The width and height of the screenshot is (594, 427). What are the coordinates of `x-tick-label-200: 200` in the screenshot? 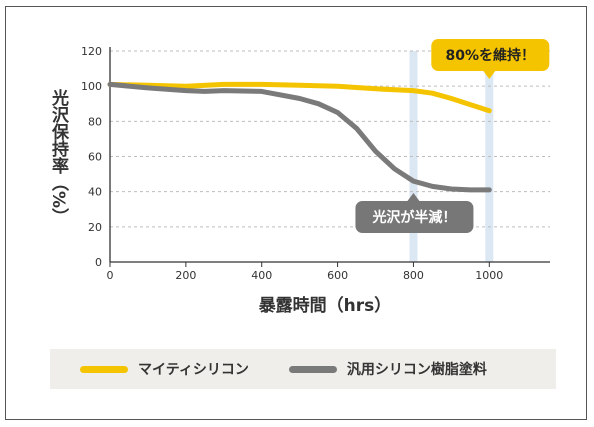 It's located at (185, 275).